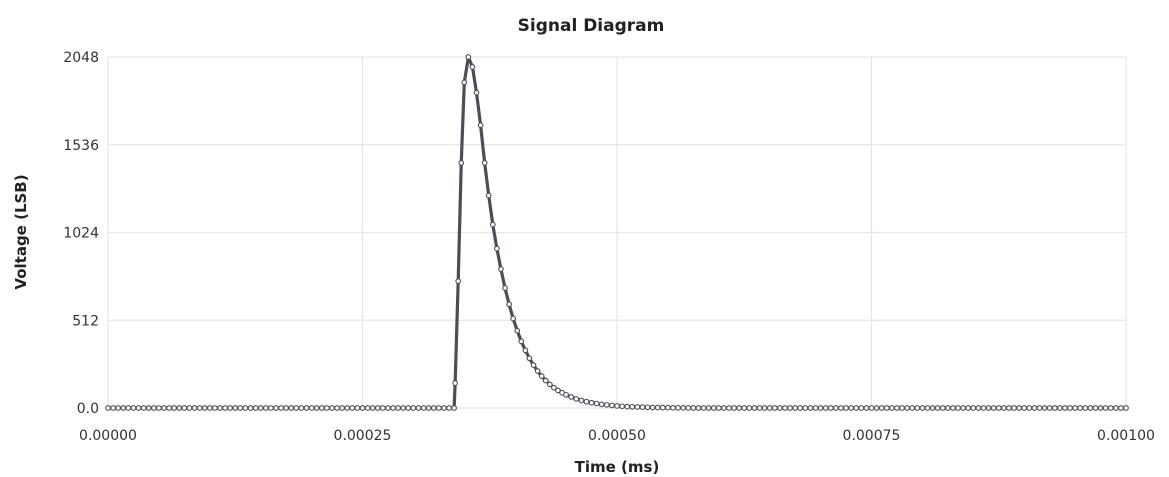 The image size is (1169, 477). Describe the element at coordinates (617, 436) in the screenshot. I see `x-tick-label: 0.00050` at that location.